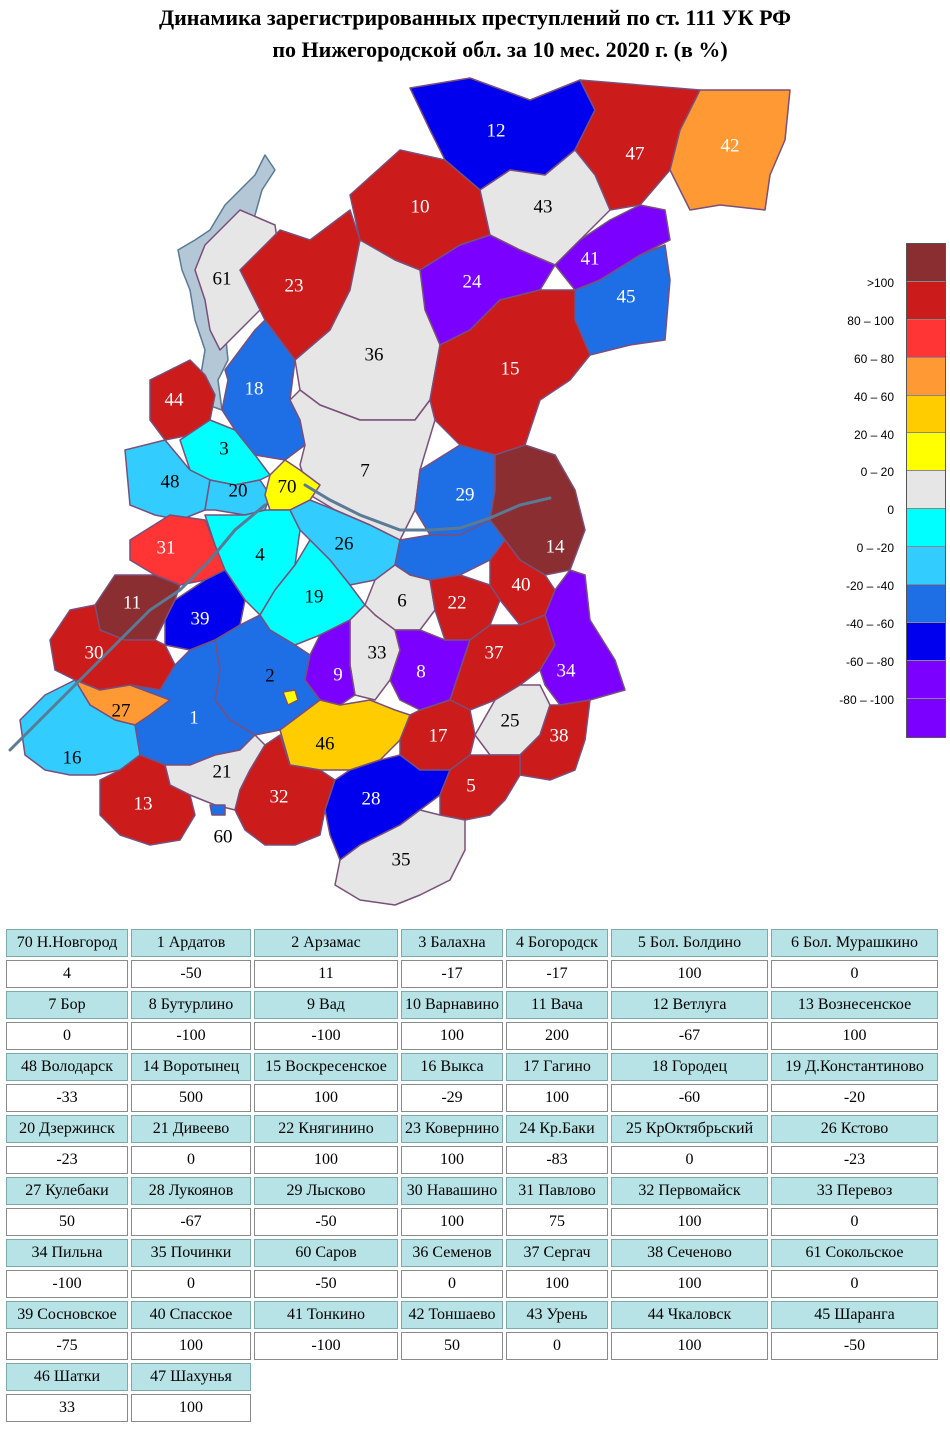 This screenshot has height=1450, width=950. Describe the element at coordinates (191, 1098) in the screenshot. I see `region-value-cell: 500` at that location.